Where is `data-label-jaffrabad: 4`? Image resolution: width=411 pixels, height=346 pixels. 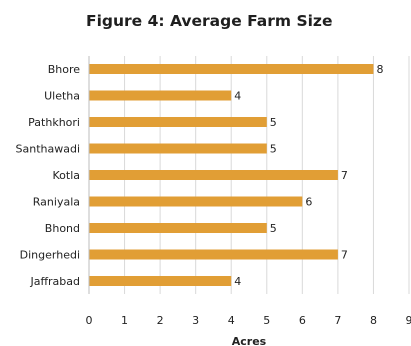 data-label-jaffrabad: 4 is located at coordinates (237, 281).